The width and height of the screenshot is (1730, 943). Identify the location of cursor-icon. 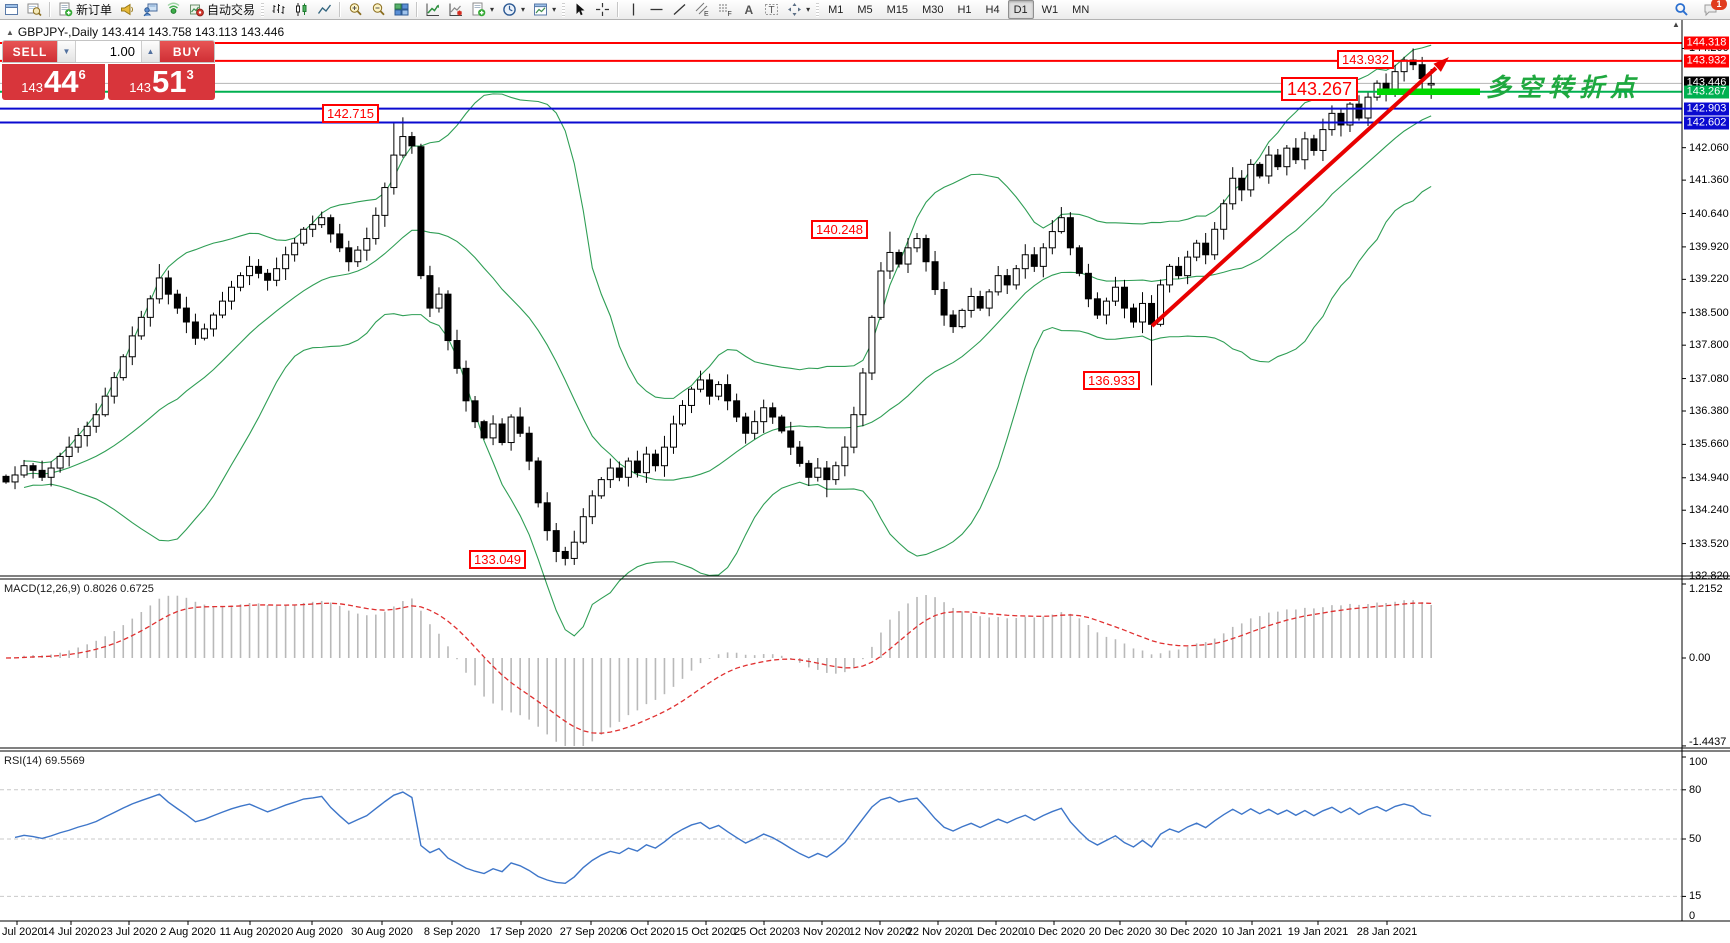
(580, 9).